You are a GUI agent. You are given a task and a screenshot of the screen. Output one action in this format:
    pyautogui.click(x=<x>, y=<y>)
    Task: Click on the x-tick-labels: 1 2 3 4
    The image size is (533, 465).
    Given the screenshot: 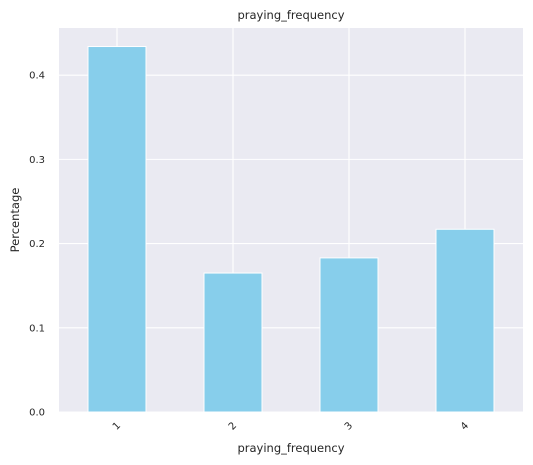 What is the action you would take?
    pyautogui.click(x=291, y=426)
    